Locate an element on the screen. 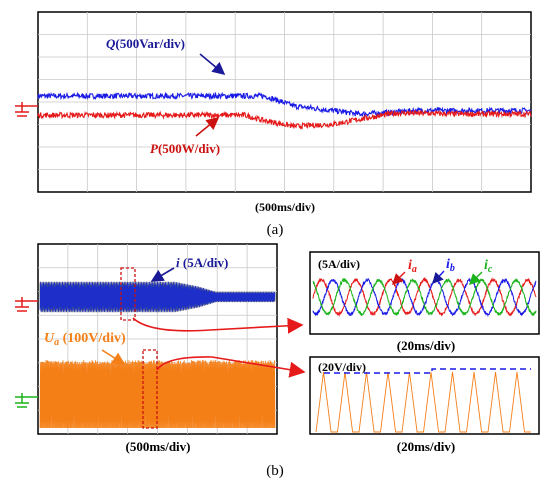 Image resolution: width=550 pixels, height=487 pixels. panel-b-left-time-scale: (500ms/div) is located at coordinates (158, 446).